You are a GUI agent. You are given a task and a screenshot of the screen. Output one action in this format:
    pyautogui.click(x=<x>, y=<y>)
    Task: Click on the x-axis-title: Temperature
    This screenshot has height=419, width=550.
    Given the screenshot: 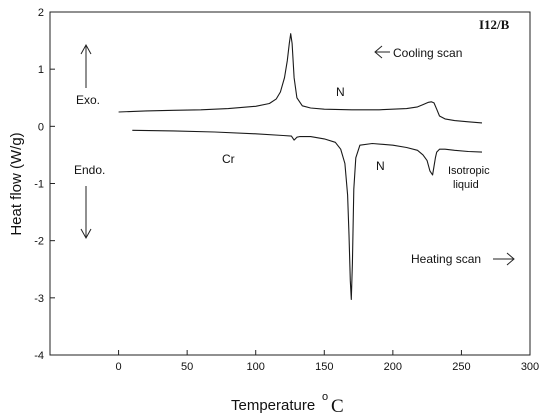 What is the action you would take?
    pyautogui.click(x=273, y=405)
    